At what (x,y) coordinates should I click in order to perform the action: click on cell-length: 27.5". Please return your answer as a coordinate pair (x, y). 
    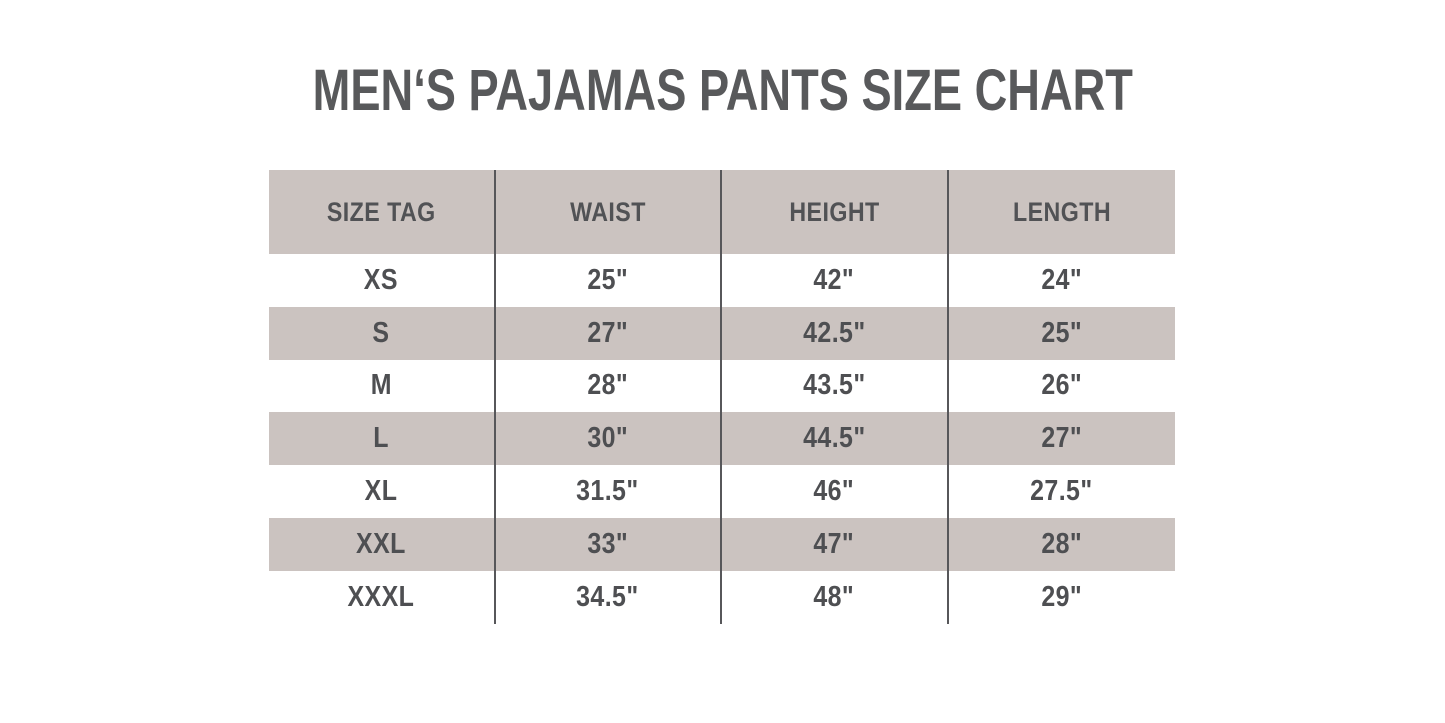
    Looking at the image, I should click on (1062, 491).